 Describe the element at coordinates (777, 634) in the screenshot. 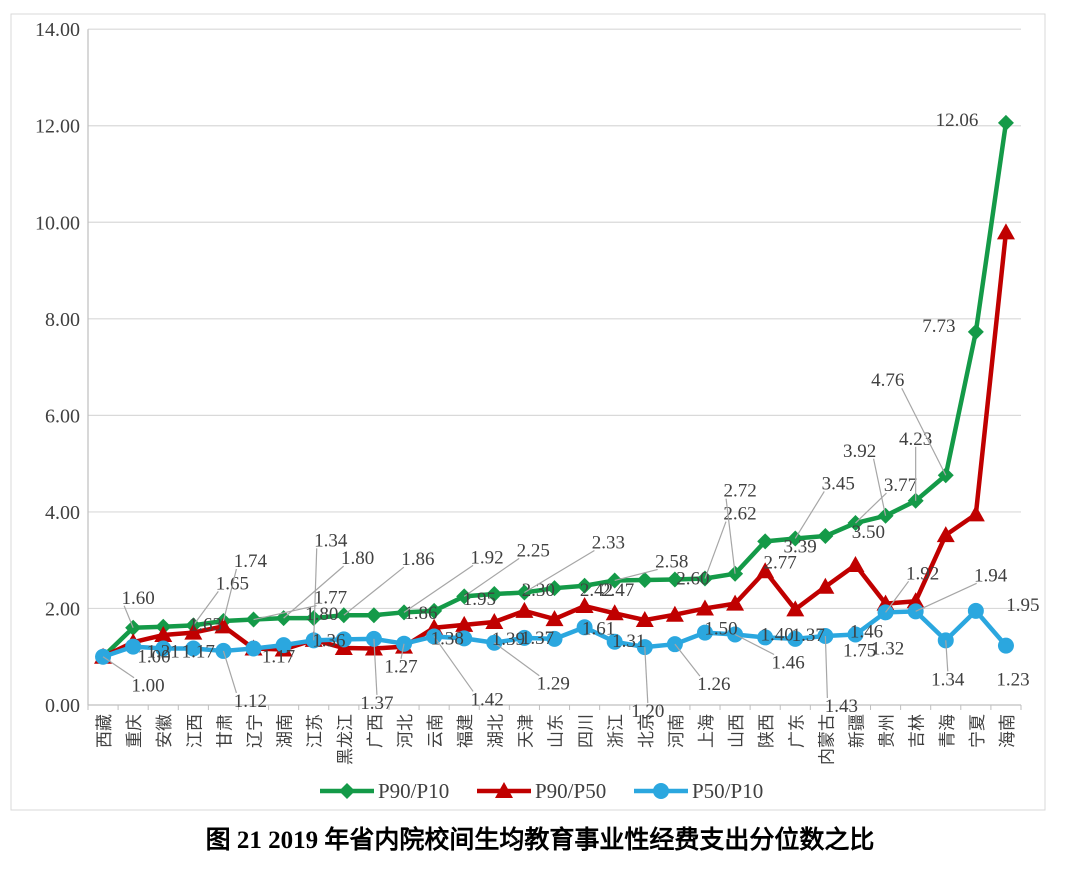

I see `data-label: 1.40` at that location.